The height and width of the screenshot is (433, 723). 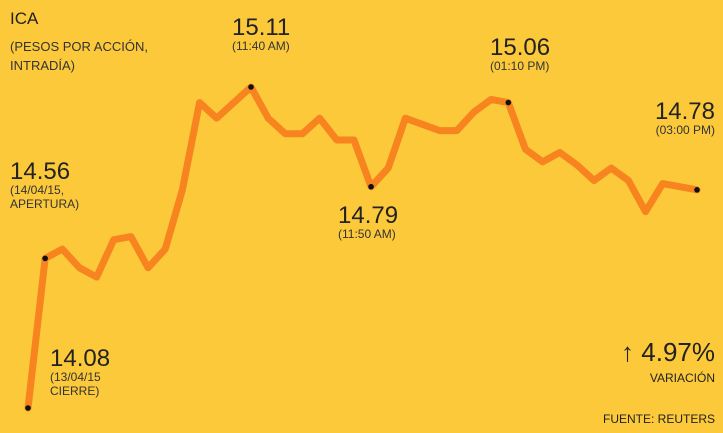 What do you see at coordinates (45, 197) in the screenshot?
I see `point-note: (14/04/15, APERTURA)` at bounding box center [45, 197].